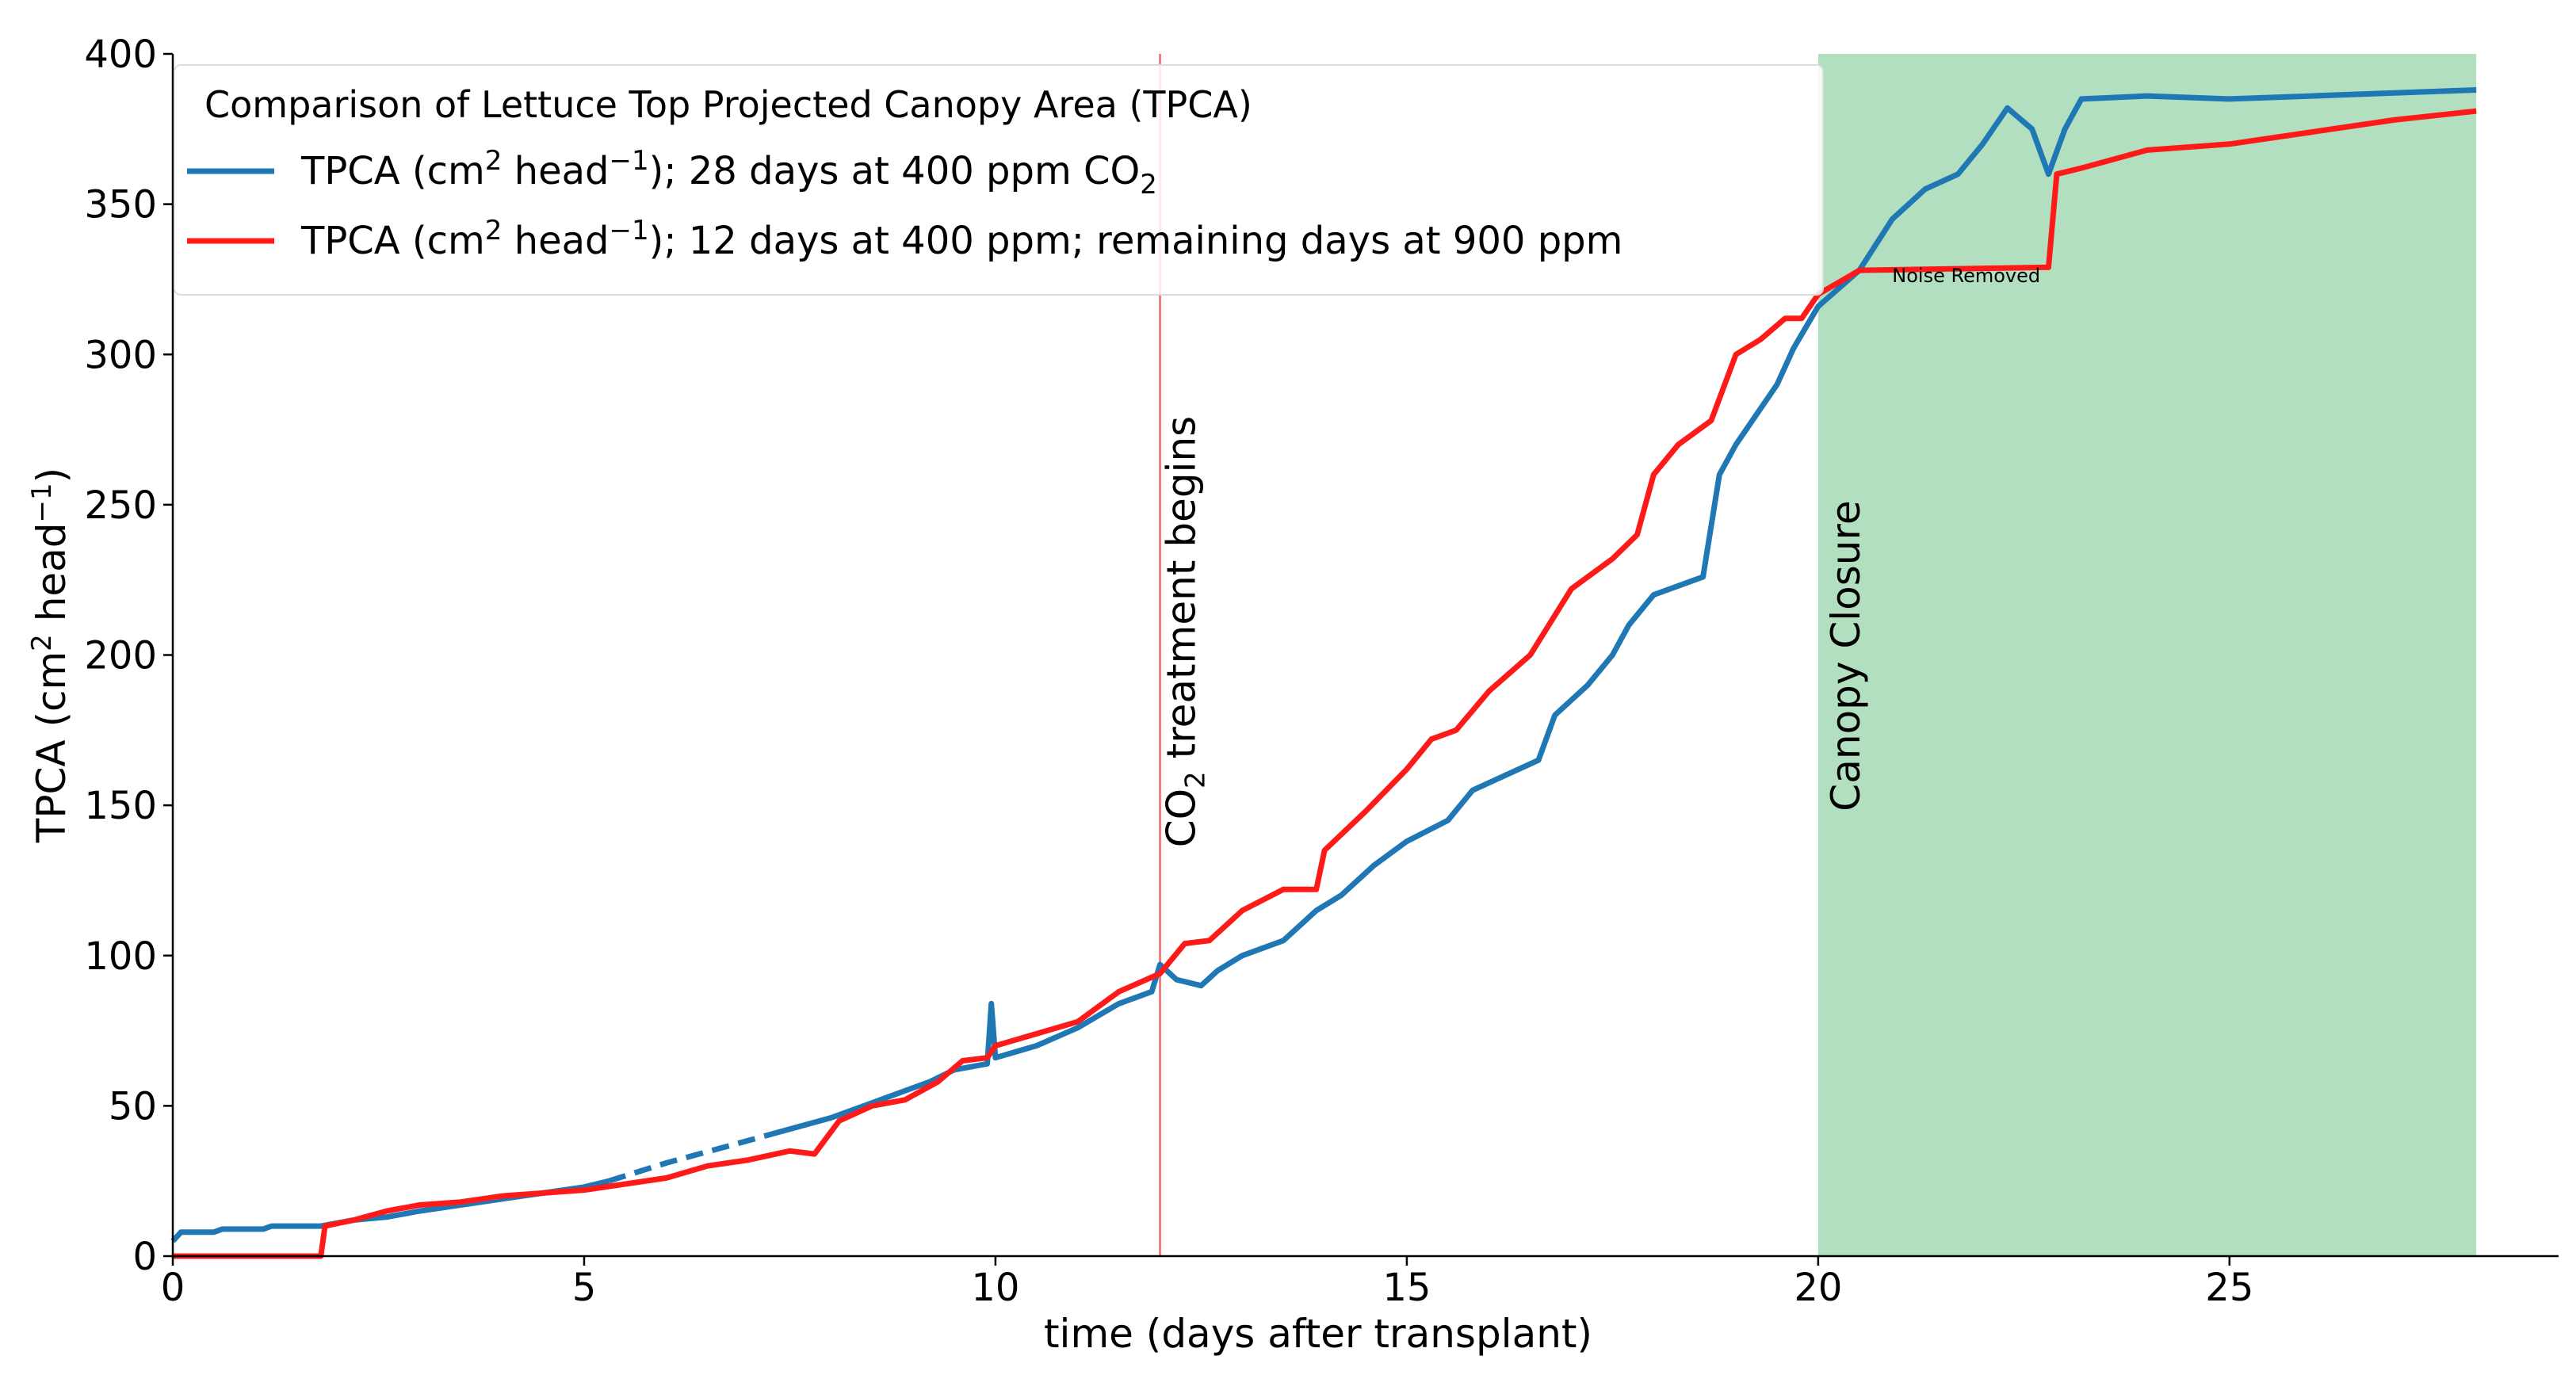  What do you see at coordinates (2229, 1288) in the screenshot?
I see `x-tick-label: 25` at bounding box center [2229, 1288].